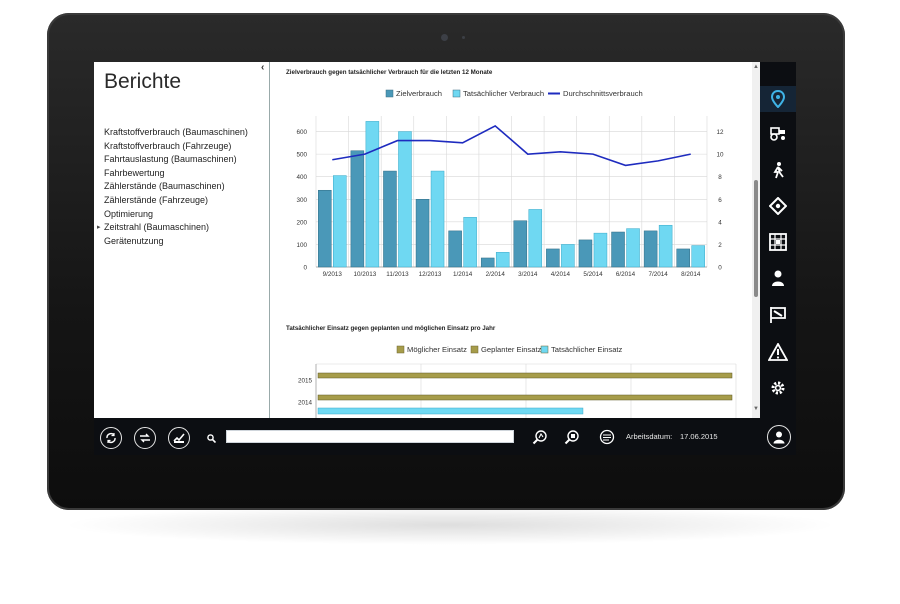 This screenshot has height=604, width=900. I want to click on y-tick-label-right: 4, so click(720, 222).